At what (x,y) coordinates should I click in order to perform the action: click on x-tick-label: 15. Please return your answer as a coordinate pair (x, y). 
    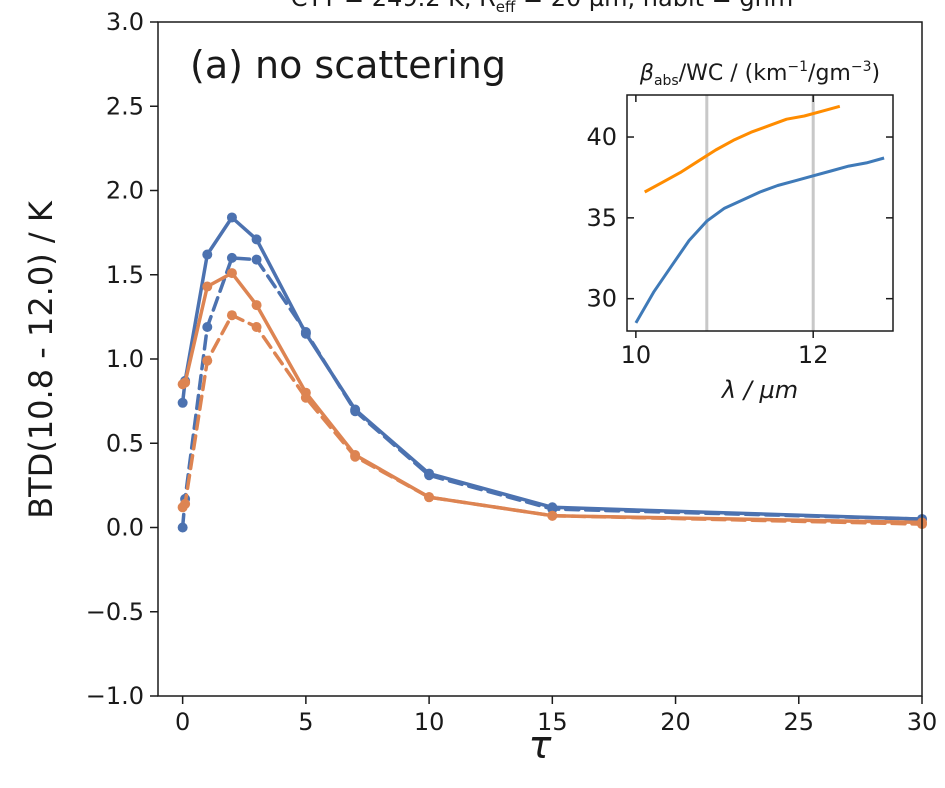
    Looking at the image, I should click on (552, 722).